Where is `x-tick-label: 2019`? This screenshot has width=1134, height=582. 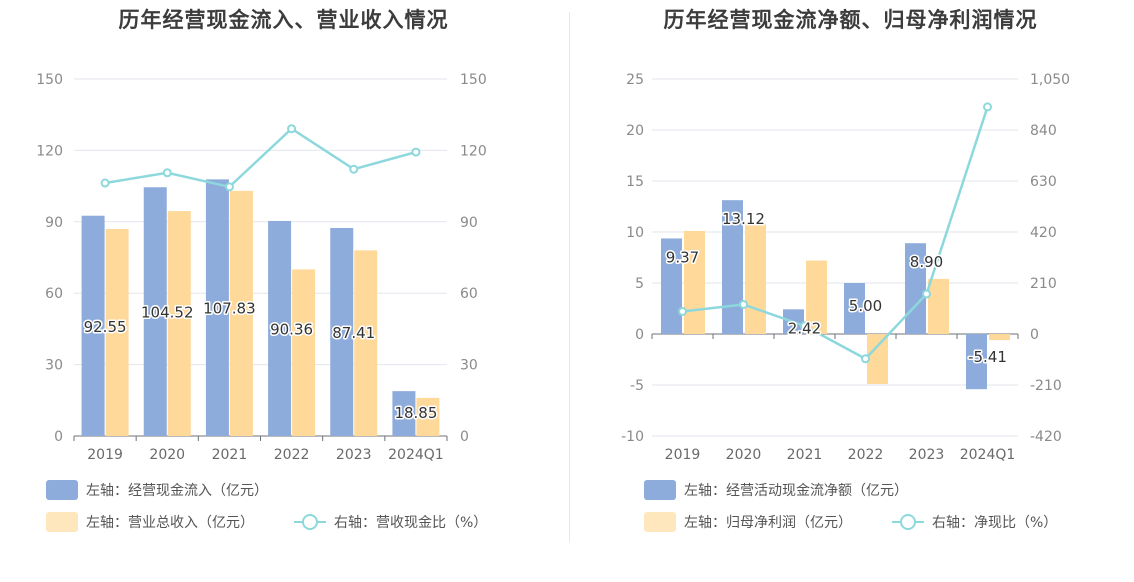 x-tick-label: 2019 is located at coordinates (105, 455).